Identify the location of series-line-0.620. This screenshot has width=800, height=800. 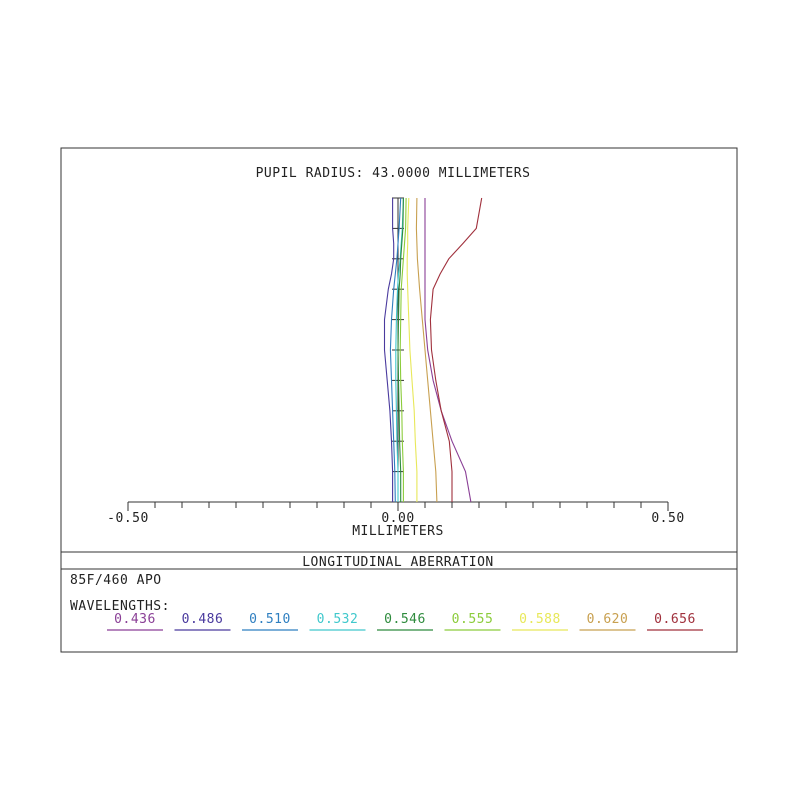
(426, 350).